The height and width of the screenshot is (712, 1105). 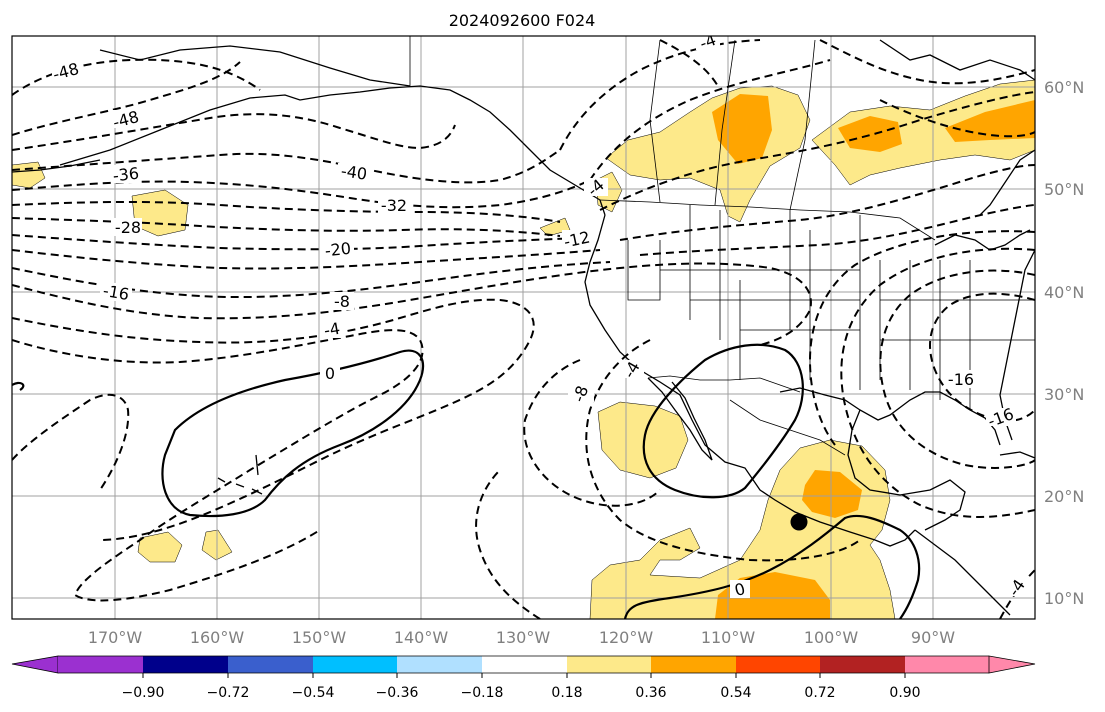 I want to click on contour-4-southwest, so click(x=508, y=544).